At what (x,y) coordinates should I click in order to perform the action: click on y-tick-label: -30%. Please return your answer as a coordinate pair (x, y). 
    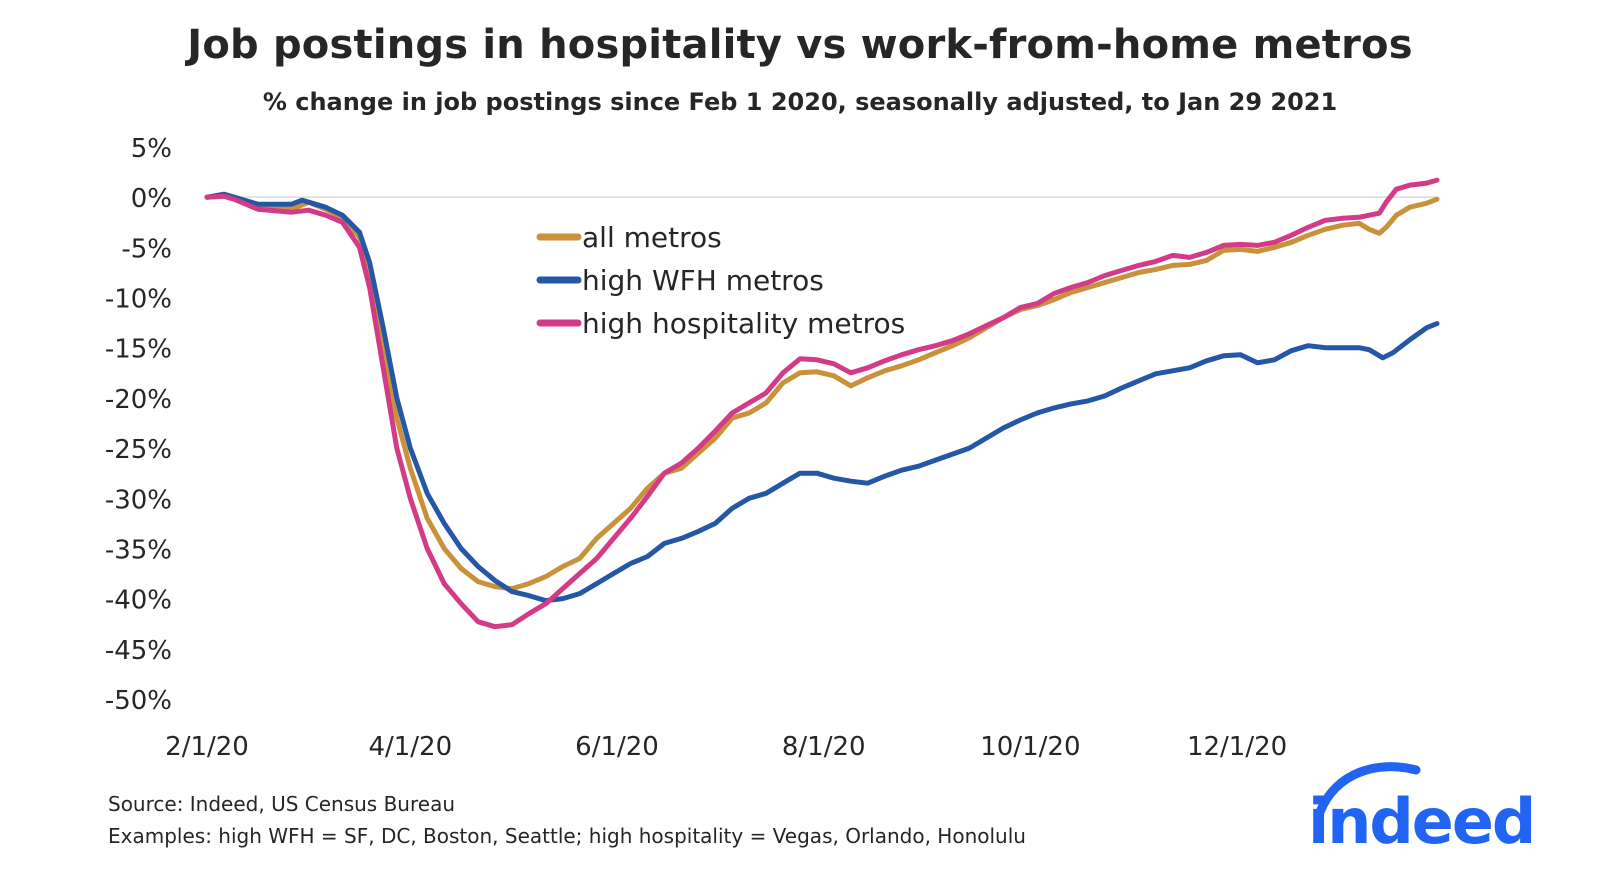
    Looking at the image, I should click on (138, 500).